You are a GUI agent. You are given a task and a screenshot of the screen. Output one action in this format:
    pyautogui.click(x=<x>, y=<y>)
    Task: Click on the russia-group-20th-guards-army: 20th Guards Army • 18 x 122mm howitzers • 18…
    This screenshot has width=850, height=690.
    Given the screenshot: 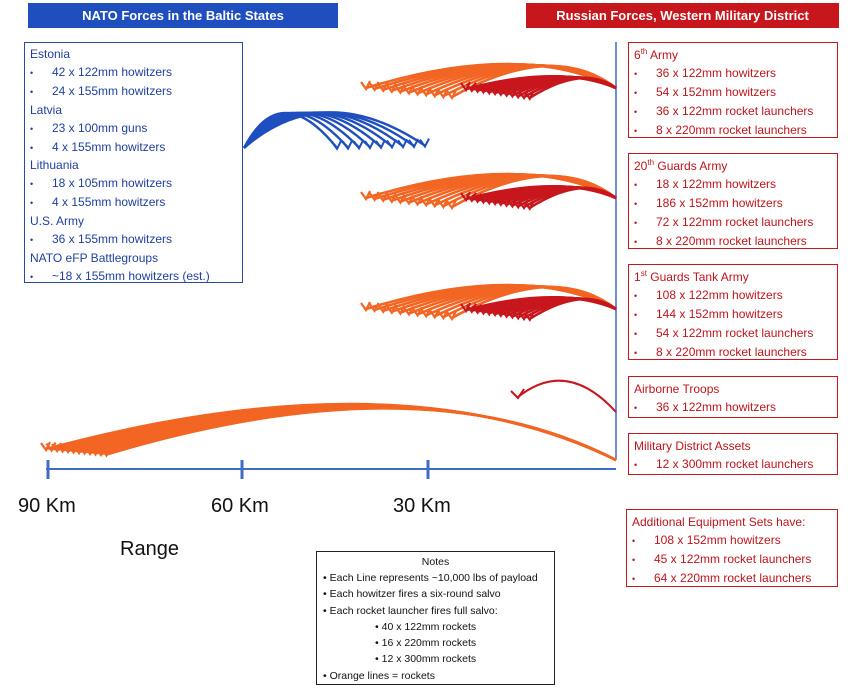 What is the action you would take?
    pyautogui.click(x=733, y=201)
    